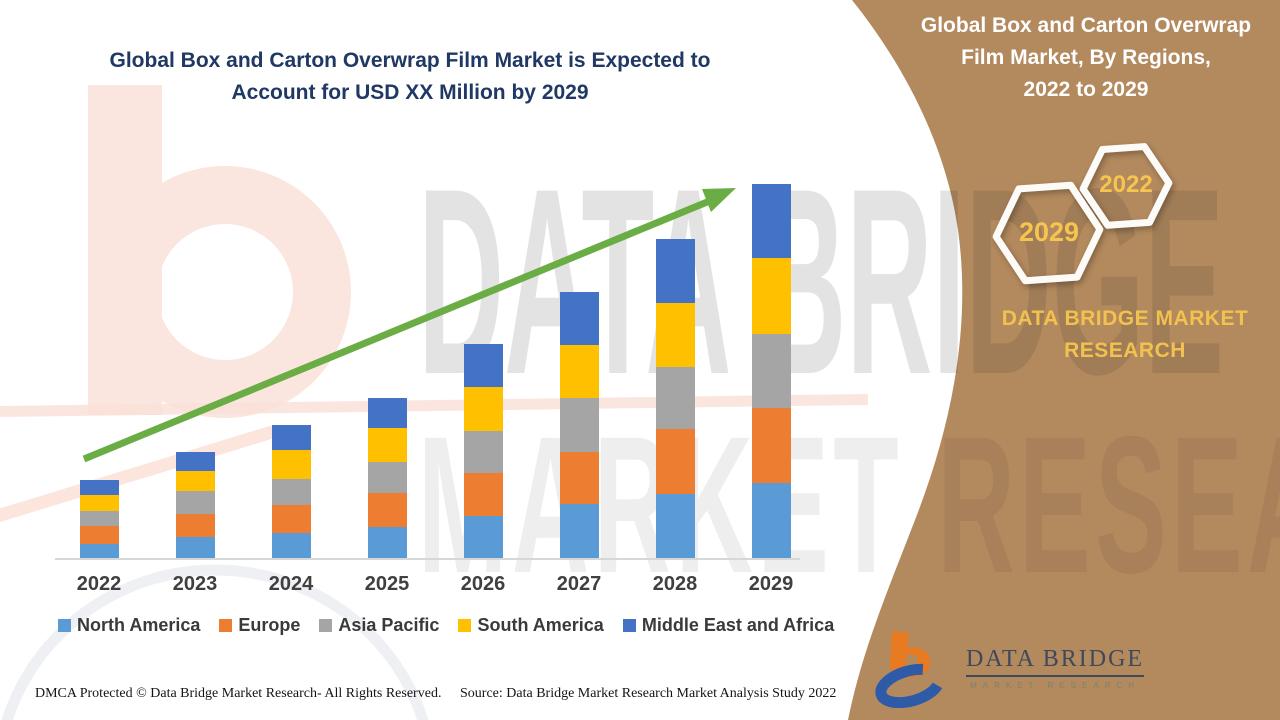 This screenshot has height=720, width=1280. I want to click on legend-item-europe: Europe, so click(259, 625).